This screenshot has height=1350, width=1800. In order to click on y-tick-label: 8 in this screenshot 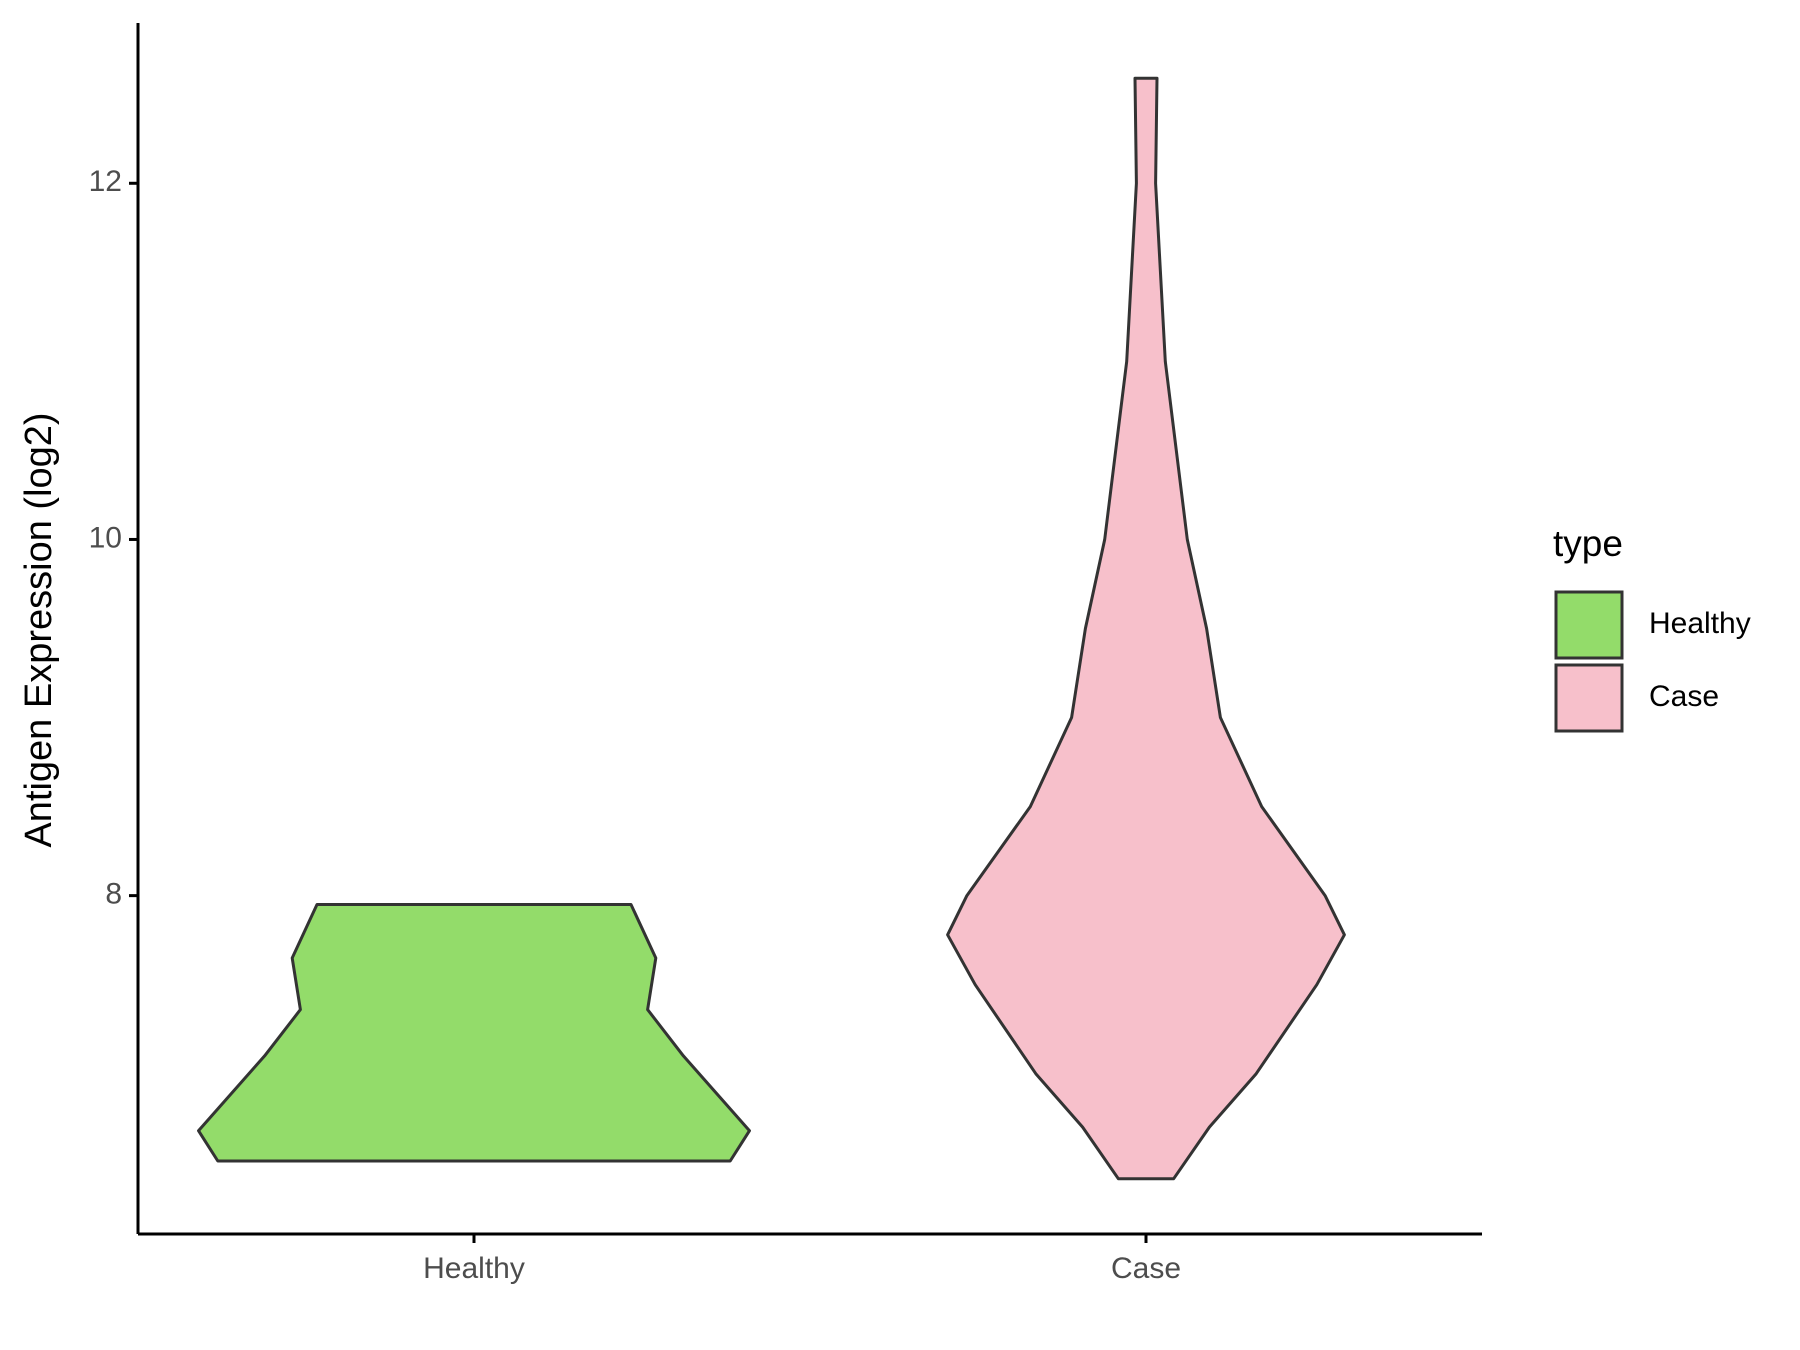, I will do `click(113, 894)`.